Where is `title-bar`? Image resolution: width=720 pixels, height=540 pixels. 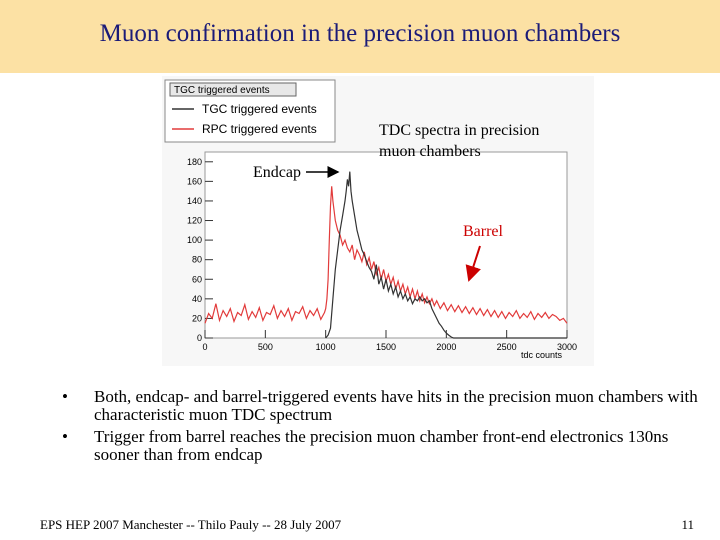 title-bar is located at coordinates (360, 36).